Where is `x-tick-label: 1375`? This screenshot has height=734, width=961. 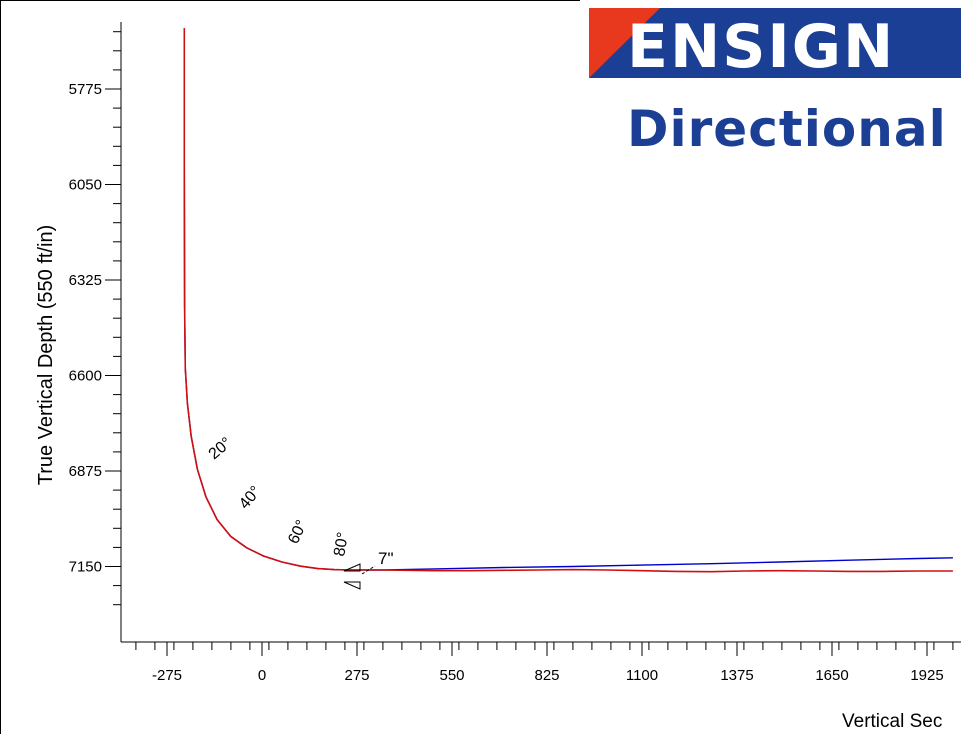 x-tick-label: 1375 is located at coordinates (736, 675).